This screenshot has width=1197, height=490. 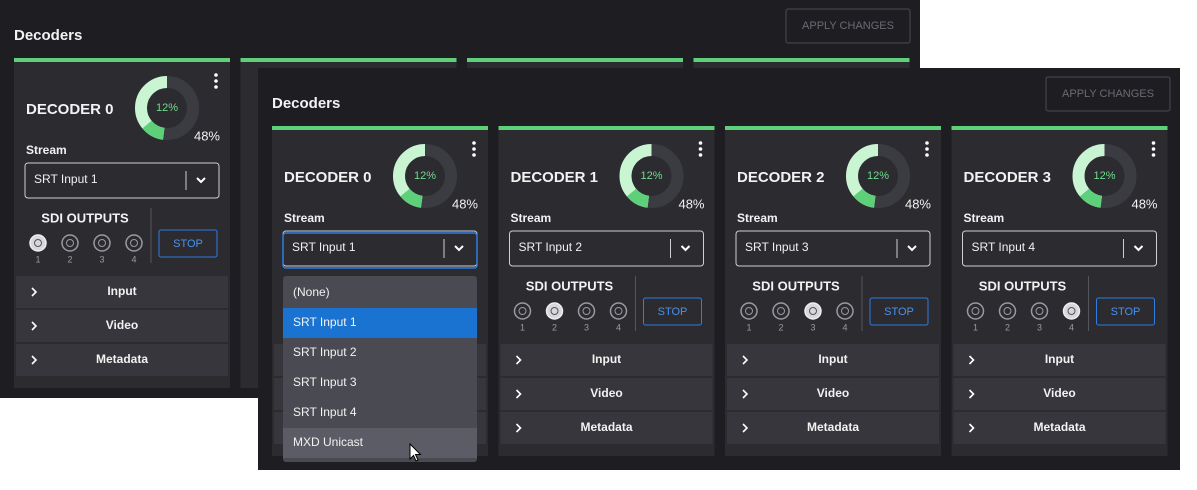 I want to click on stream-value: SRT Input 4, so click(x=1004, y=247).